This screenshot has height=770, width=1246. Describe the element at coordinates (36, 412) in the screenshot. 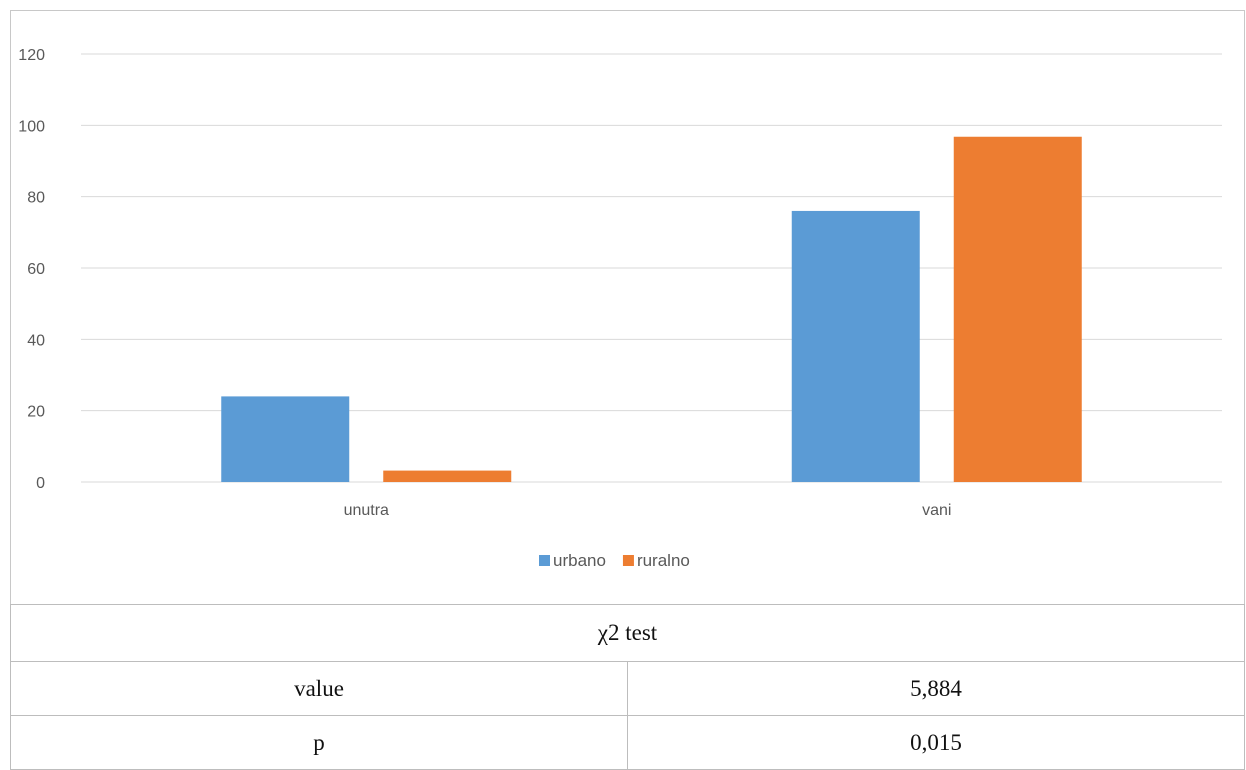

I see `y-tick-label: 20` at that location.